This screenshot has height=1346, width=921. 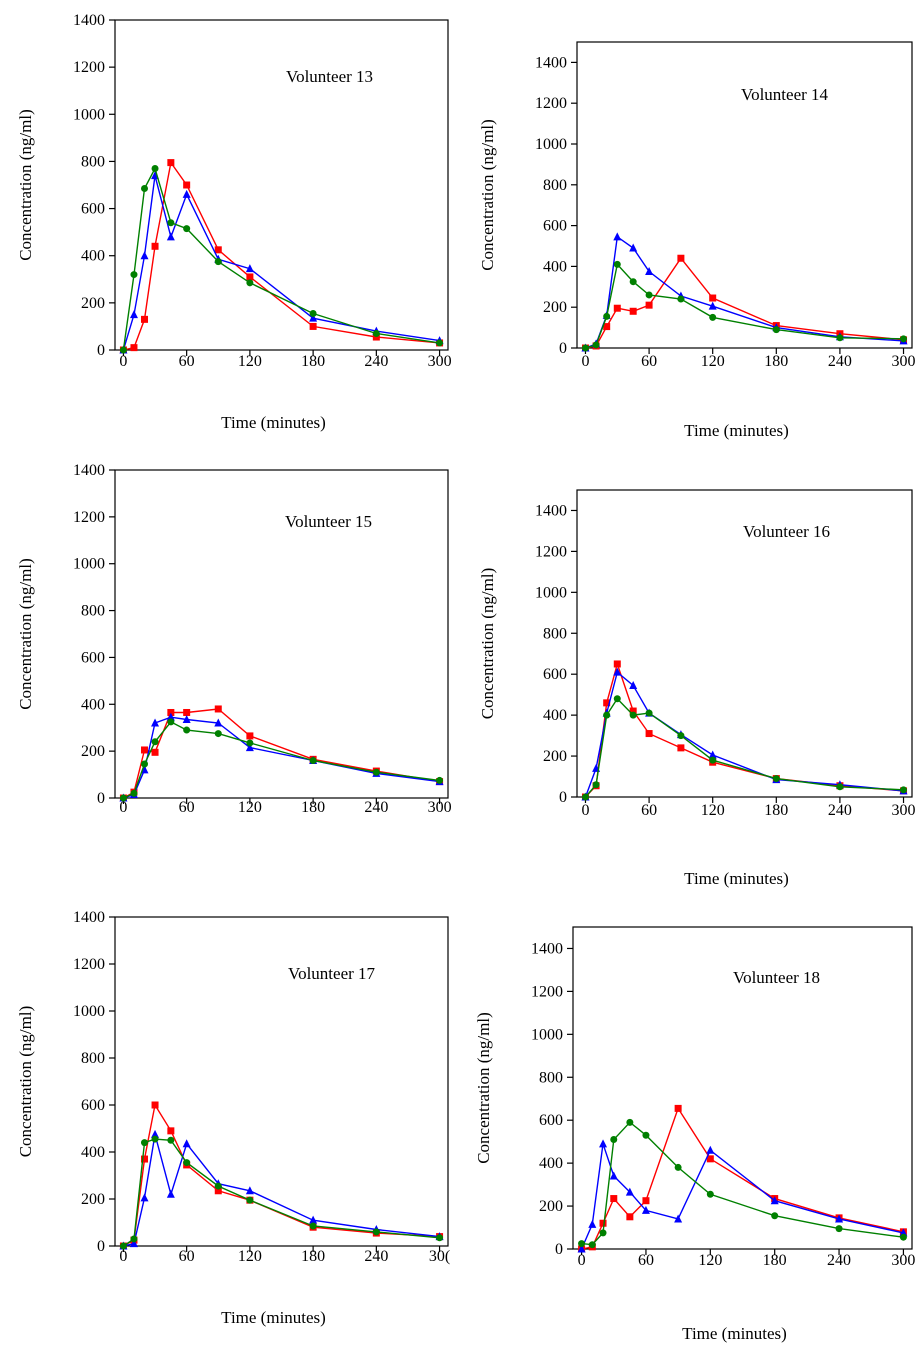 I want to click on series-triangle, so click(x=281, y=262).